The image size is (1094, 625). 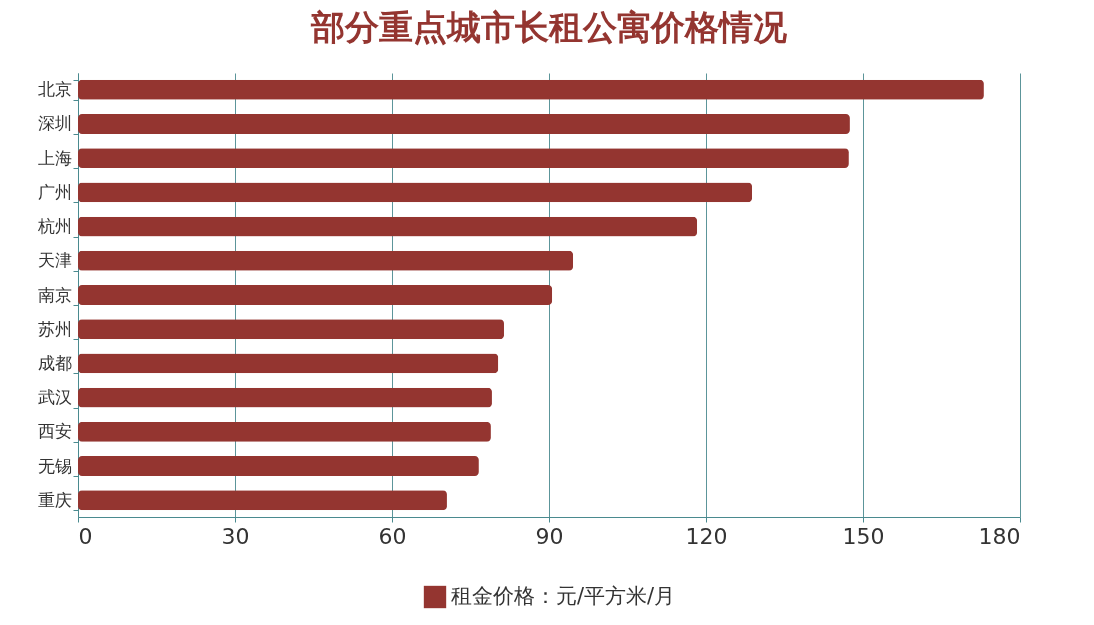 I want to click on y-tick-label: 上海, so click(x=54, y=157).